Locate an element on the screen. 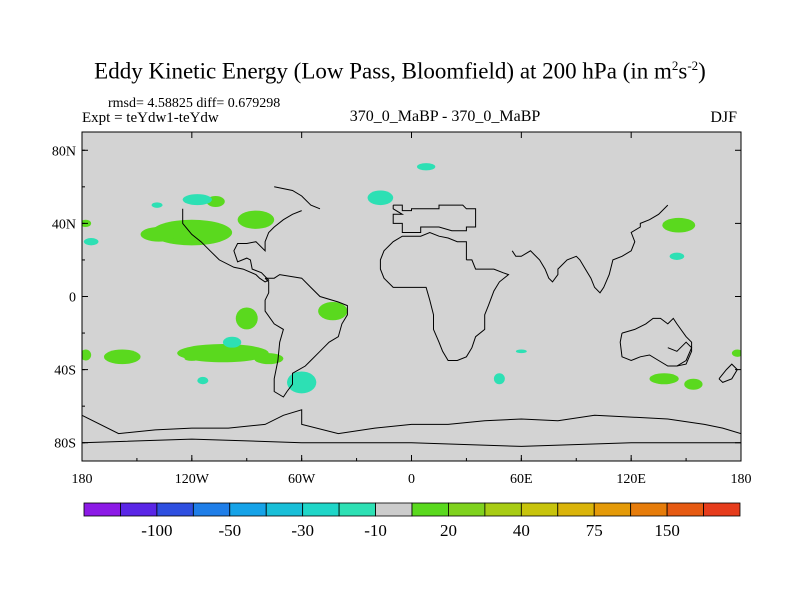  colorbar-label-7: 150 is located at coordinates (667, 530).